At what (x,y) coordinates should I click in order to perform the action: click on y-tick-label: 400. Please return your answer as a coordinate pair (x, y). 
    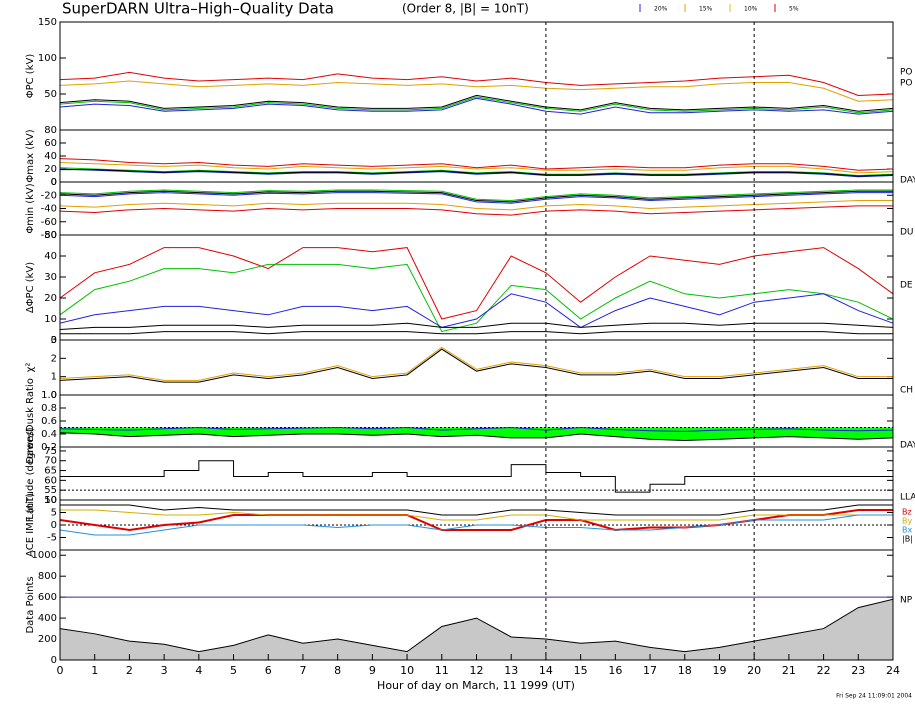
    Looking at the image, I should click on (47, 618).